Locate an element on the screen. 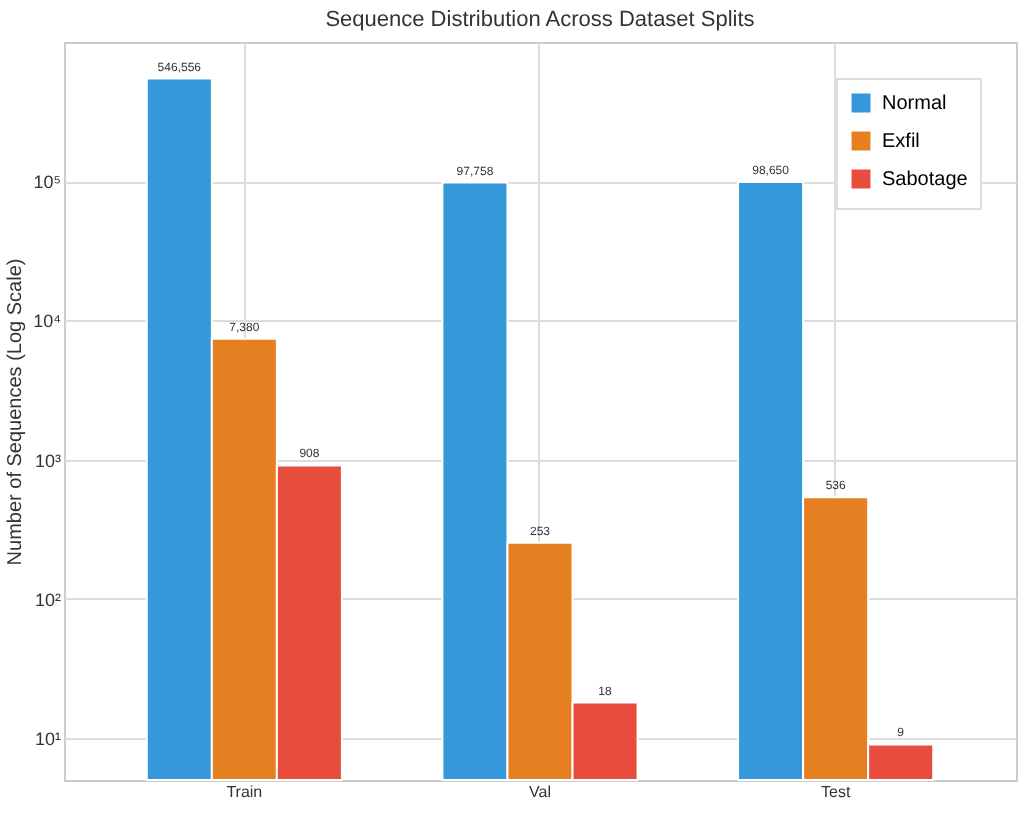 This screenshot has height=816, width=1032. y-axis-title: Number of Sequences (Log Scale) is located at coordinates (16, 412).